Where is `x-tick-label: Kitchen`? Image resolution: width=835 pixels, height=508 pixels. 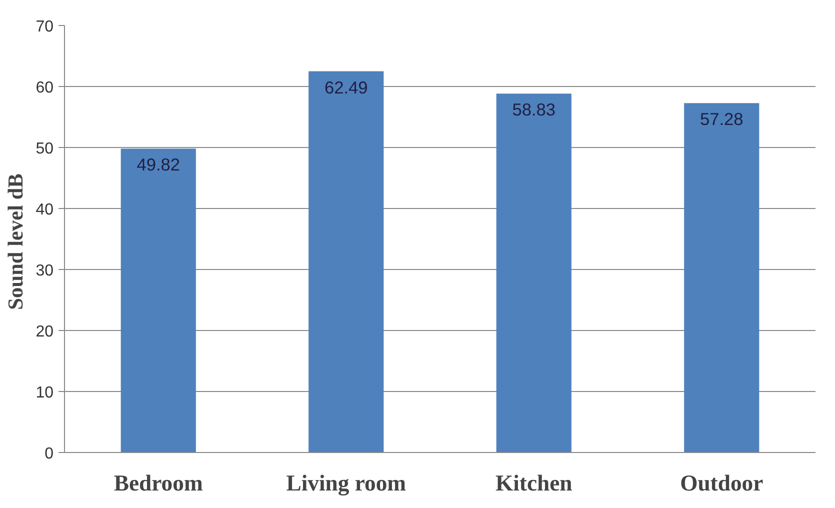
x-tick-label: Kitchen is located at coordinates (534, 483).